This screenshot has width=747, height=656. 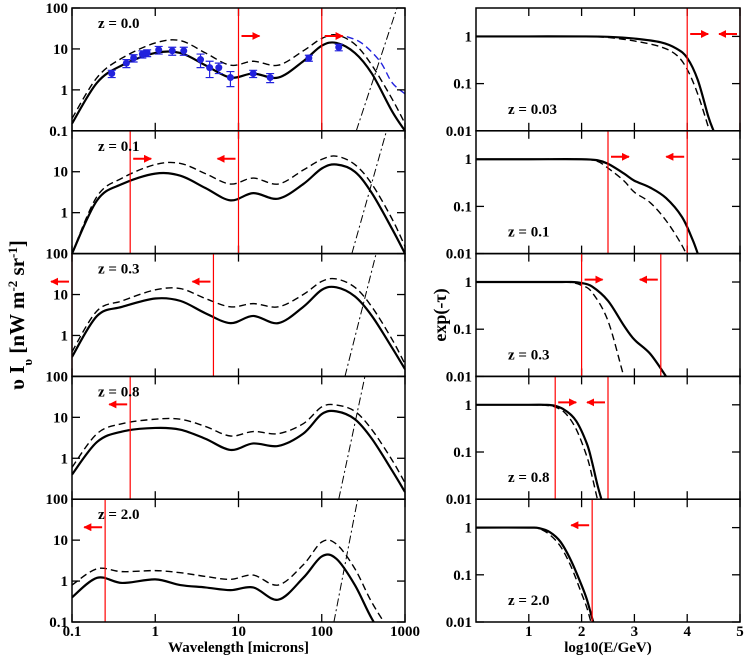 I want to click on panel-label: z = 0.1, so click(x=528, y=233).